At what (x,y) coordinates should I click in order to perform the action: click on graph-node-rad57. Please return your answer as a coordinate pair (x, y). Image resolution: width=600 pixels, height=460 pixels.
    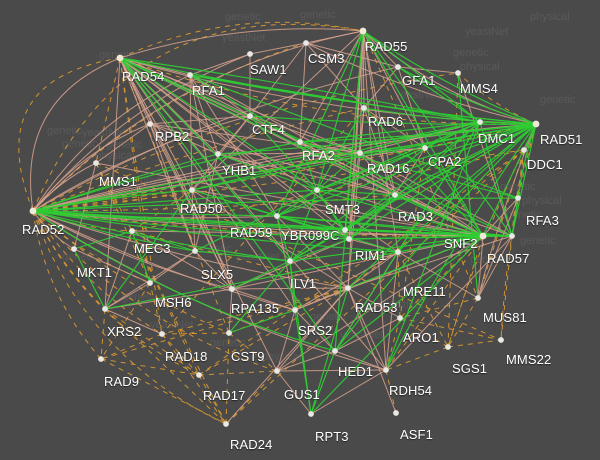
    Looking at the image, I should click on (512, 236).